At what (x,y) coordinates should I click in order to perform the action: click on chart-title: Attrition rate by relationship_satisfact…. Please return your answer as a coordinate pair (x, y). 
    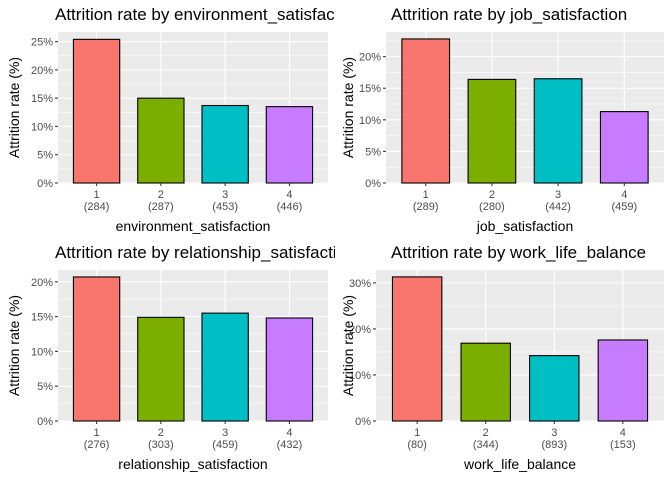
    Looking at the image, I should click on (205, 252).